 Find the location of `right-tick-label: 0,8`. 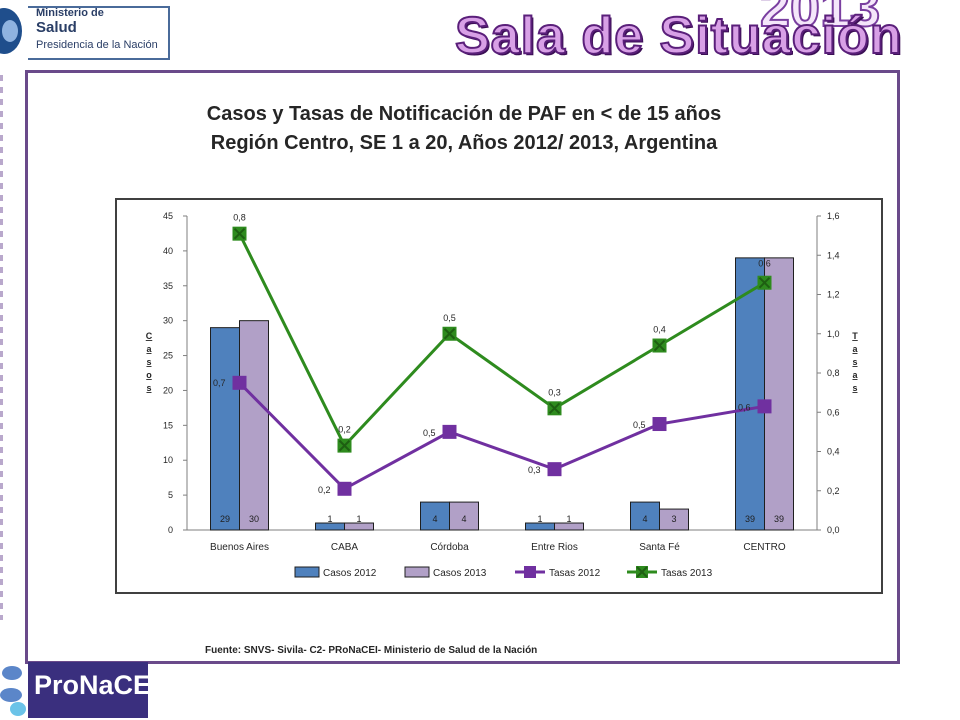

right-tick-label: 0,8 is located at coordinates (833, 373).